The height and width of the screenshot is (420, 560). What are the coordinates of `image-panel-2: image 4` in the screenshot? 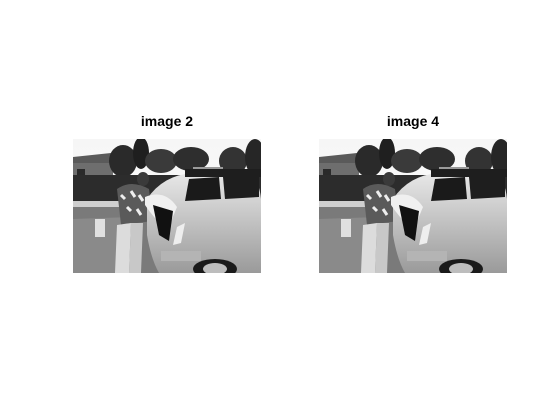 It's located at (413, 191).